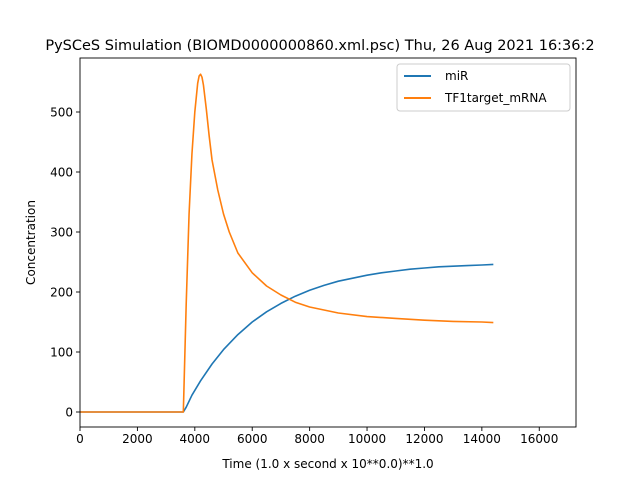 The height and width of the screenshot is (480, 640). What do you see at coordinates (495, 98) in the screenshot?
I see `legend-label-tf1target-mrna: TF1target_mRNA` at bounding box center [495, 98].